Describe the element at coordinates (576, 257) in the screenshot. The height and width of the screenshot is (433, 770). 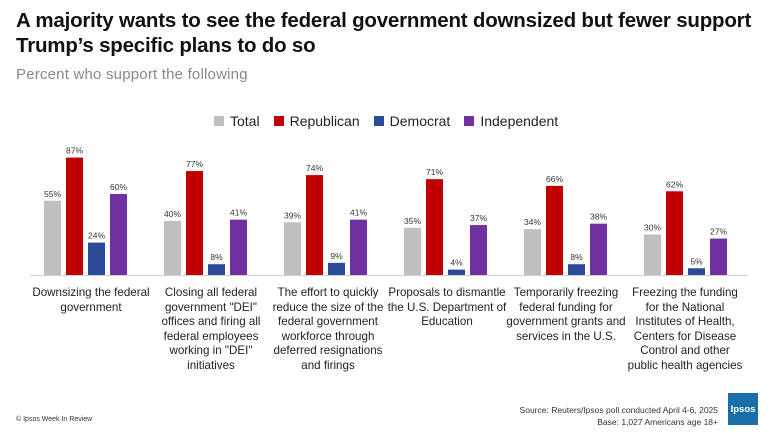
I see `data-label-funding-freeze-democrat: 8%` at that location.